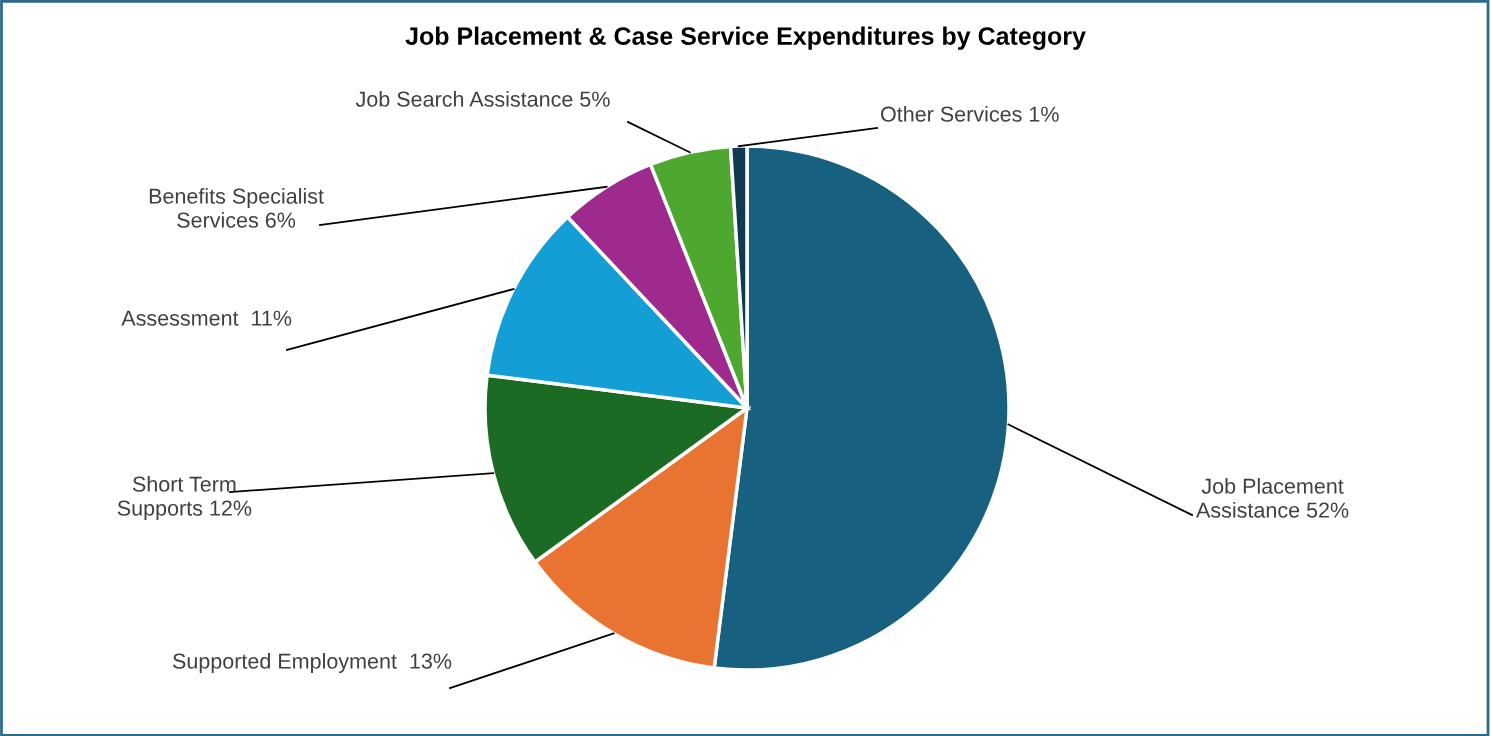 The image size is (1491, 736). What do you see at coordinates (482, 98) in the screenshot?
I see `slice-label: Job Search Assistance 5%` at bounding box center [482, 98].